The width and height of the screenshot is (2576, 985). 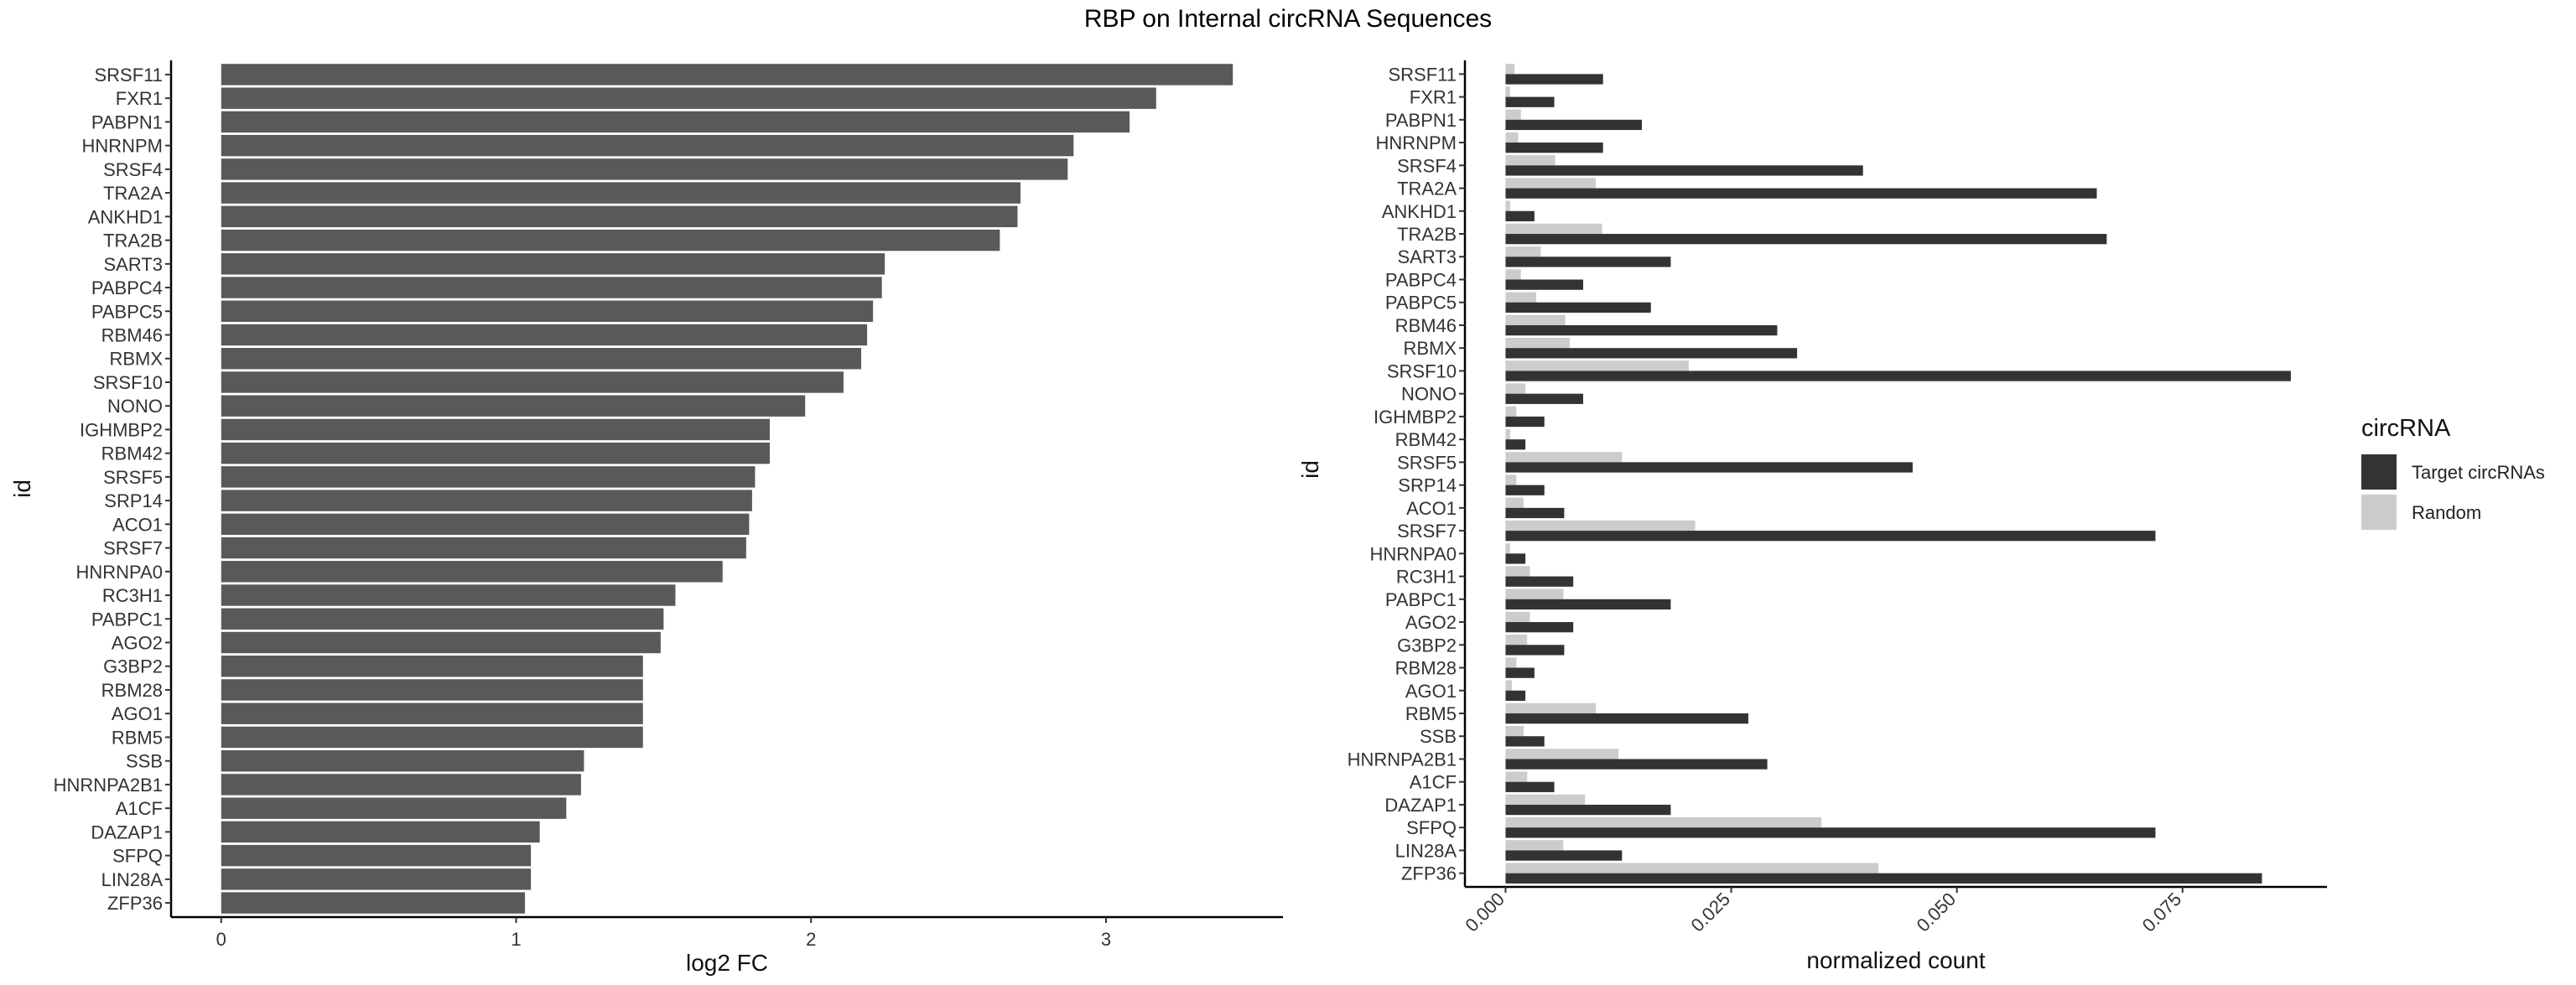 I want to click on target-bar-srsf7, so click(x=1830, y=536).